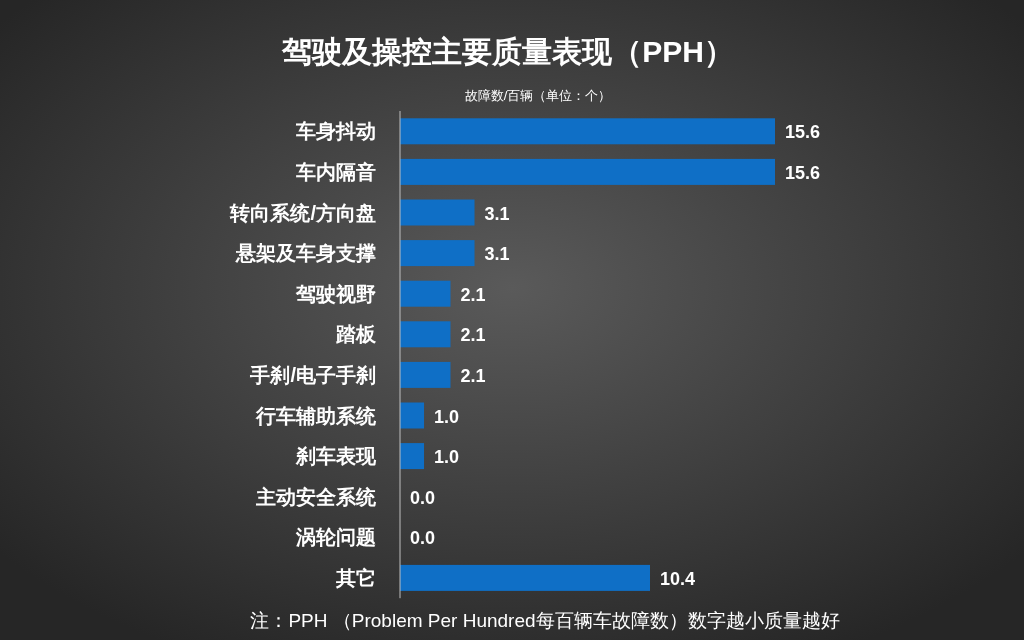  What do you see at coordinates (316, 415) in the screenshot?
I see `y-tick-label: 行车辅助系统` at bounding box center [316, 415].